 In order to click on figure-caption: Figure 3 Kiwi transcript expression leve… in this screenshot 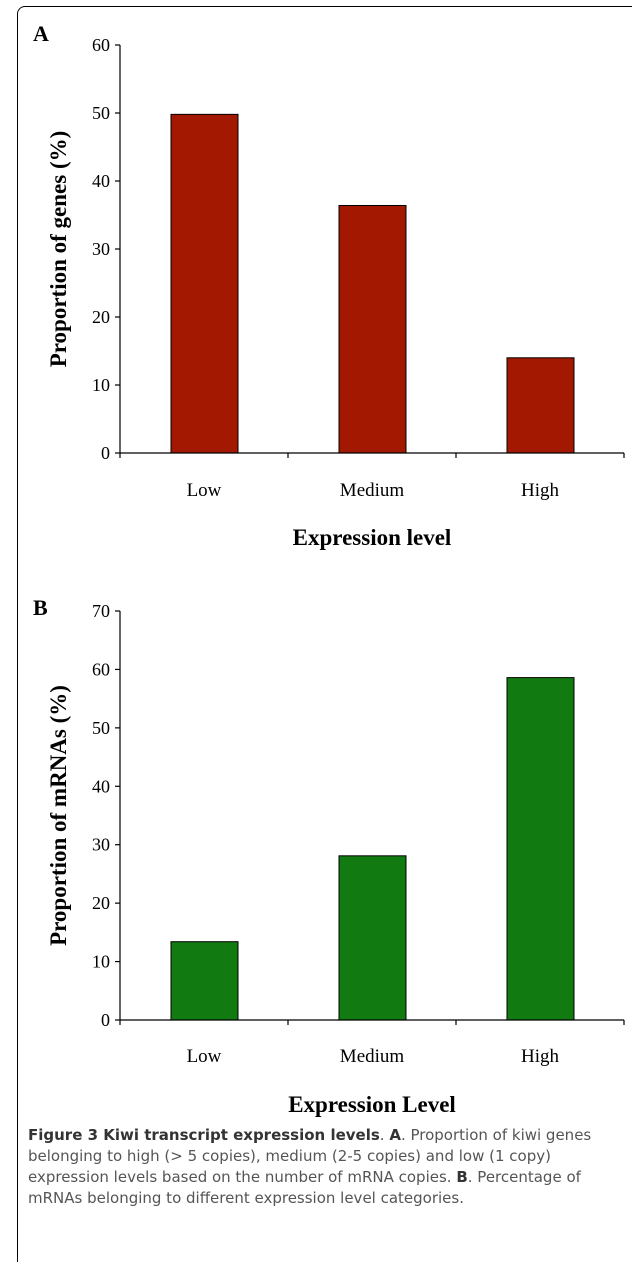, I will do `click(310, 1166)`.